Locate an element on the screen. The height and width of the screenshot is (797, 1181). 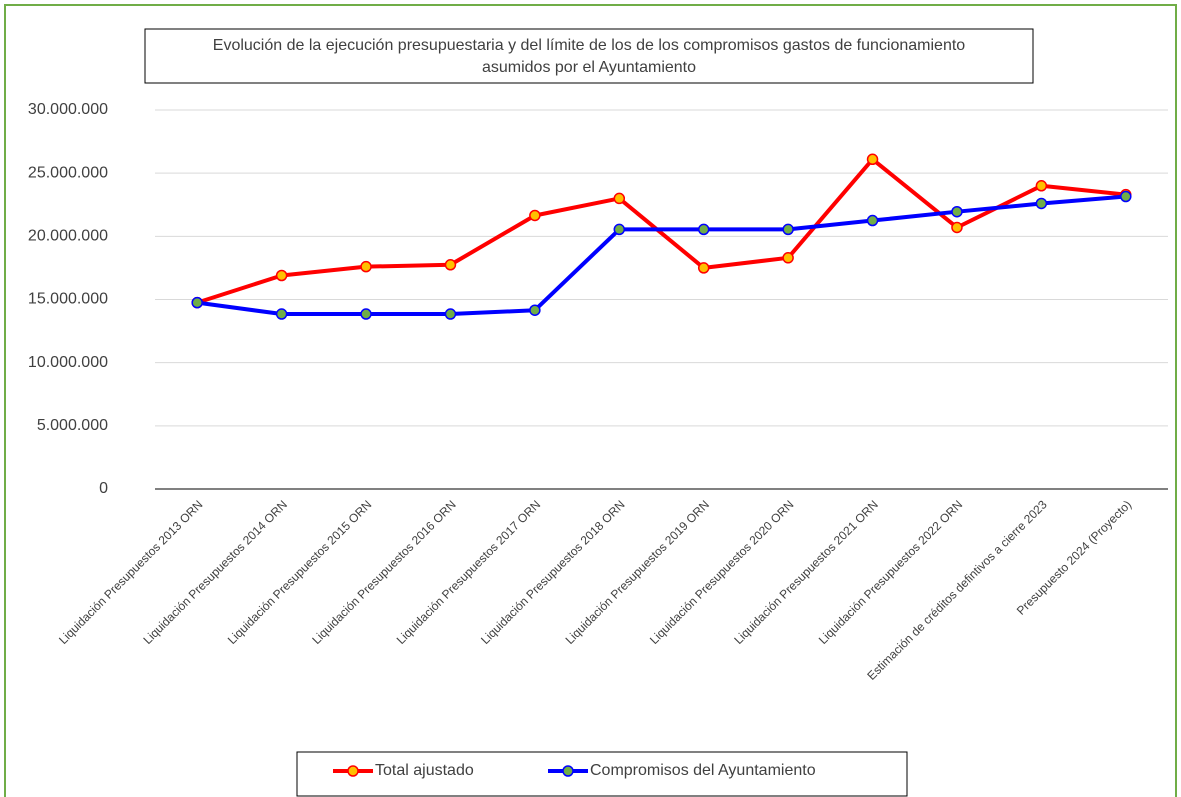
y-tick-label: 10.000.000 is located at coordinates (68, 362).